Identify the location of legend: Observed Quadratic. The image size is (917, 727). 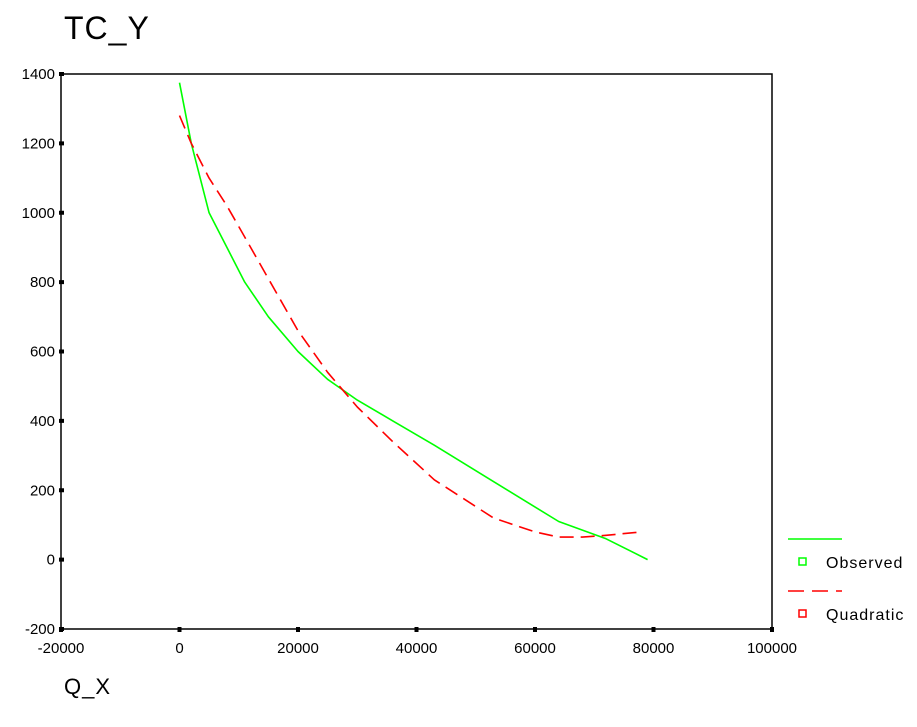
(846, 581).